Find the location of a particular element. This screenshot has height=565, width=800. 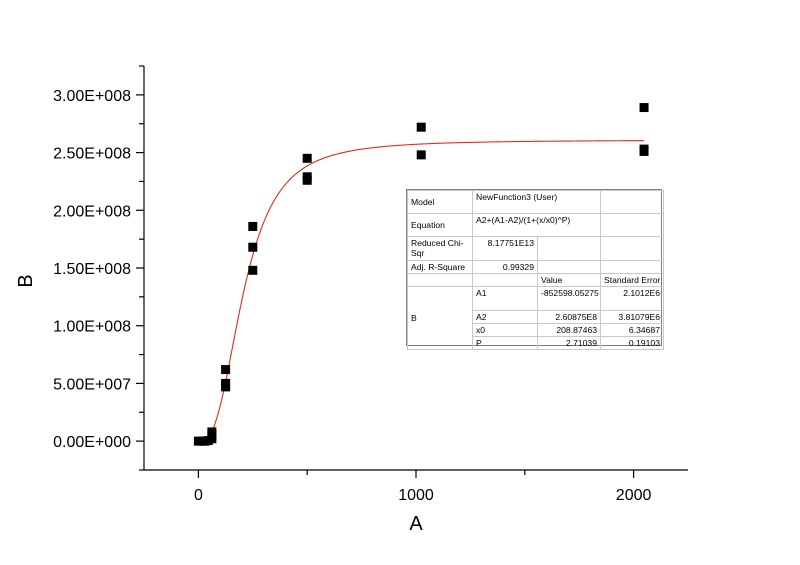

y-tick-label: 1.50E+008 is located at coordinates (92, 269).